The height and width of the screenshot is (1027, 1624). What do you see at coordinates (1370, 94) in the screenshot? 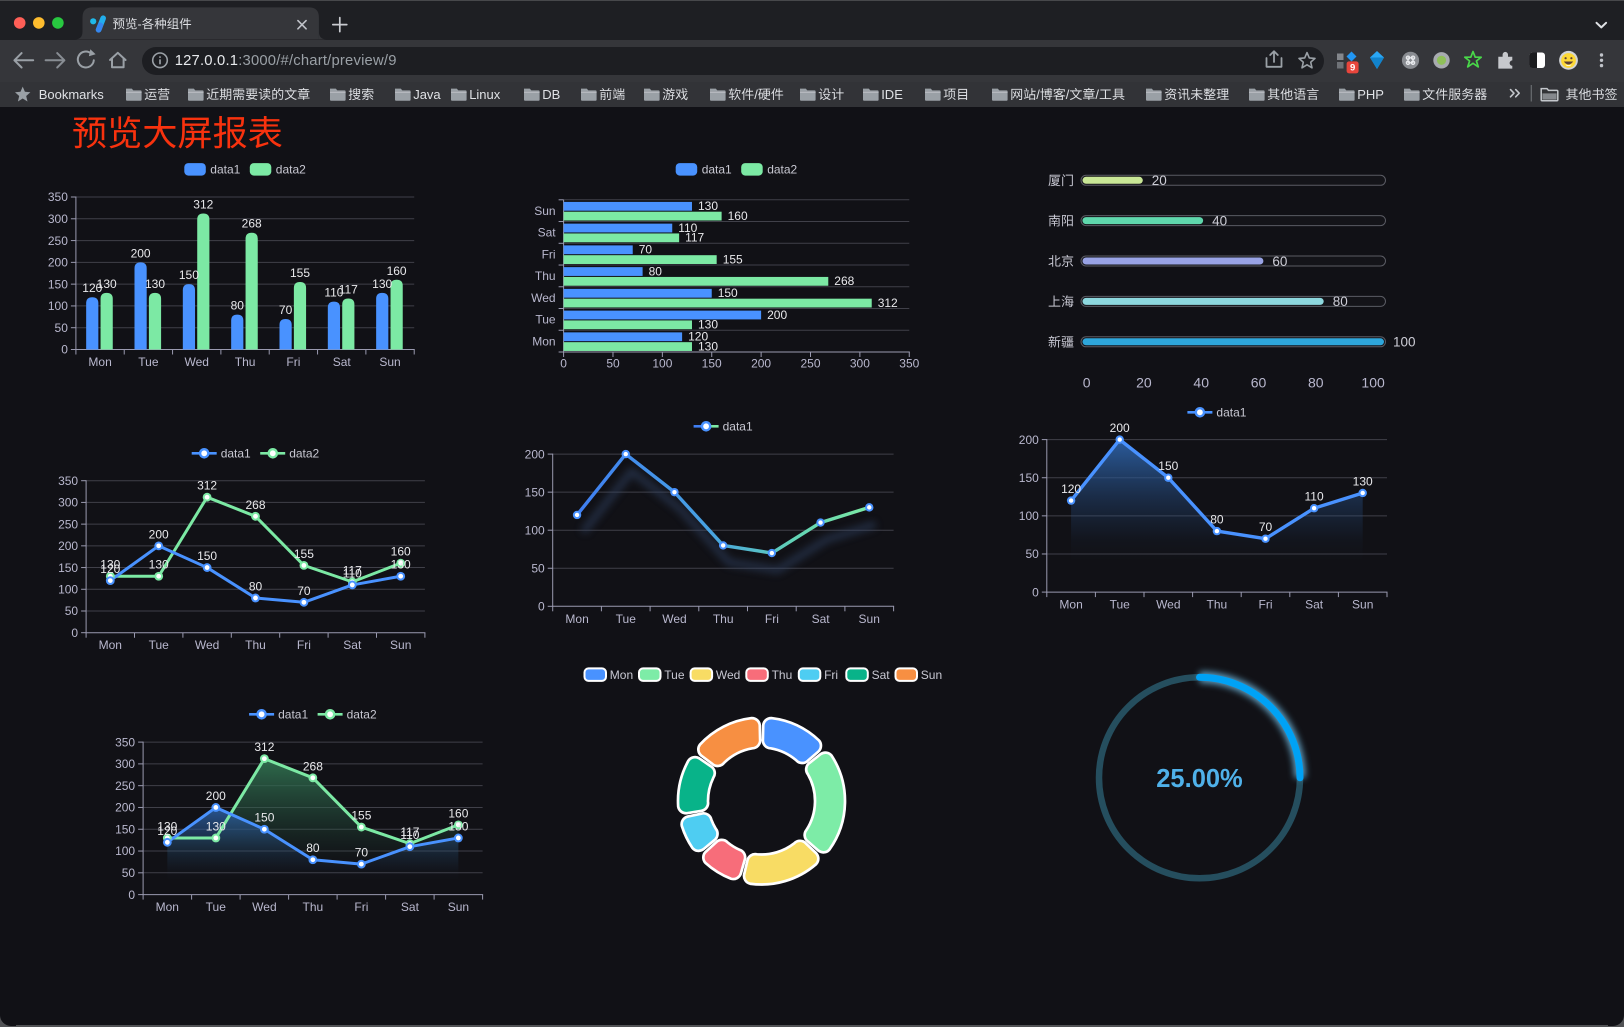
I see `svg-text: PHP` at bounding box center [1370, 94].